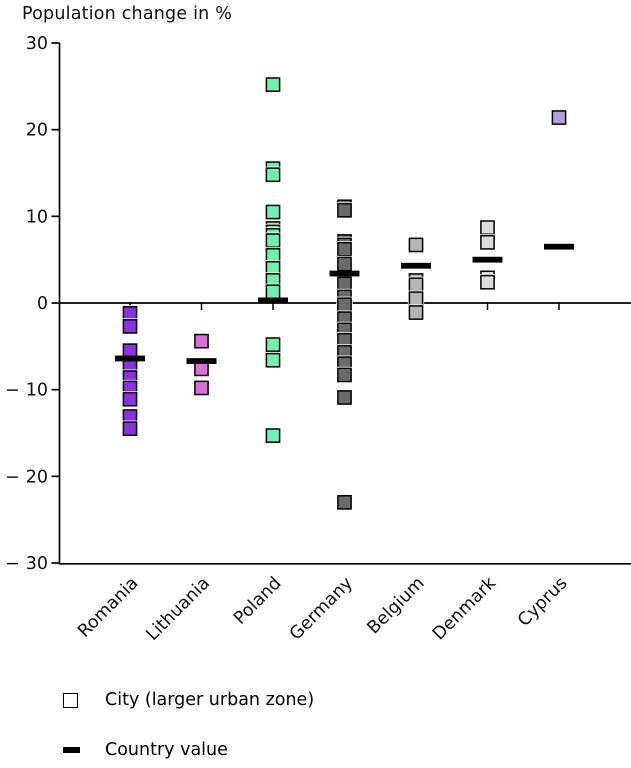  What do you see at coordinates (321, 608) in the screenshot?
I see `x-category-label: Germany` at bounding box center [321, 608].